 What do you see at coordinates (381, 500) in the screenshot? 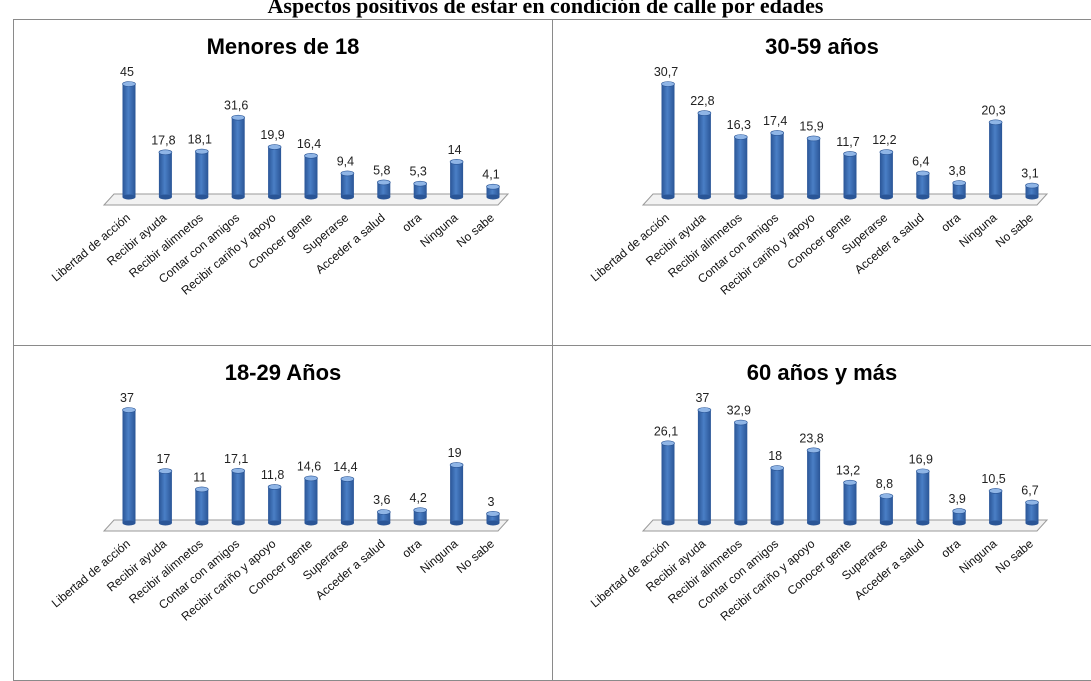
I see `value-label: 3,6` at bounding box center [381, 500].